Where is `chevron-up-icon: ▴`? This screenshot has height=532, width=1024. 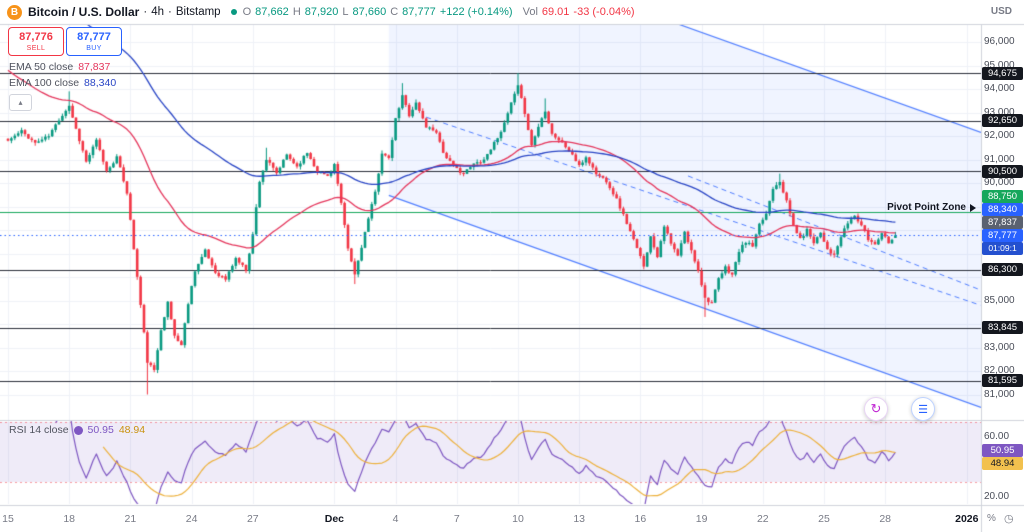 chevron-up-icon: ▴ is located at coordinates (20, 102).